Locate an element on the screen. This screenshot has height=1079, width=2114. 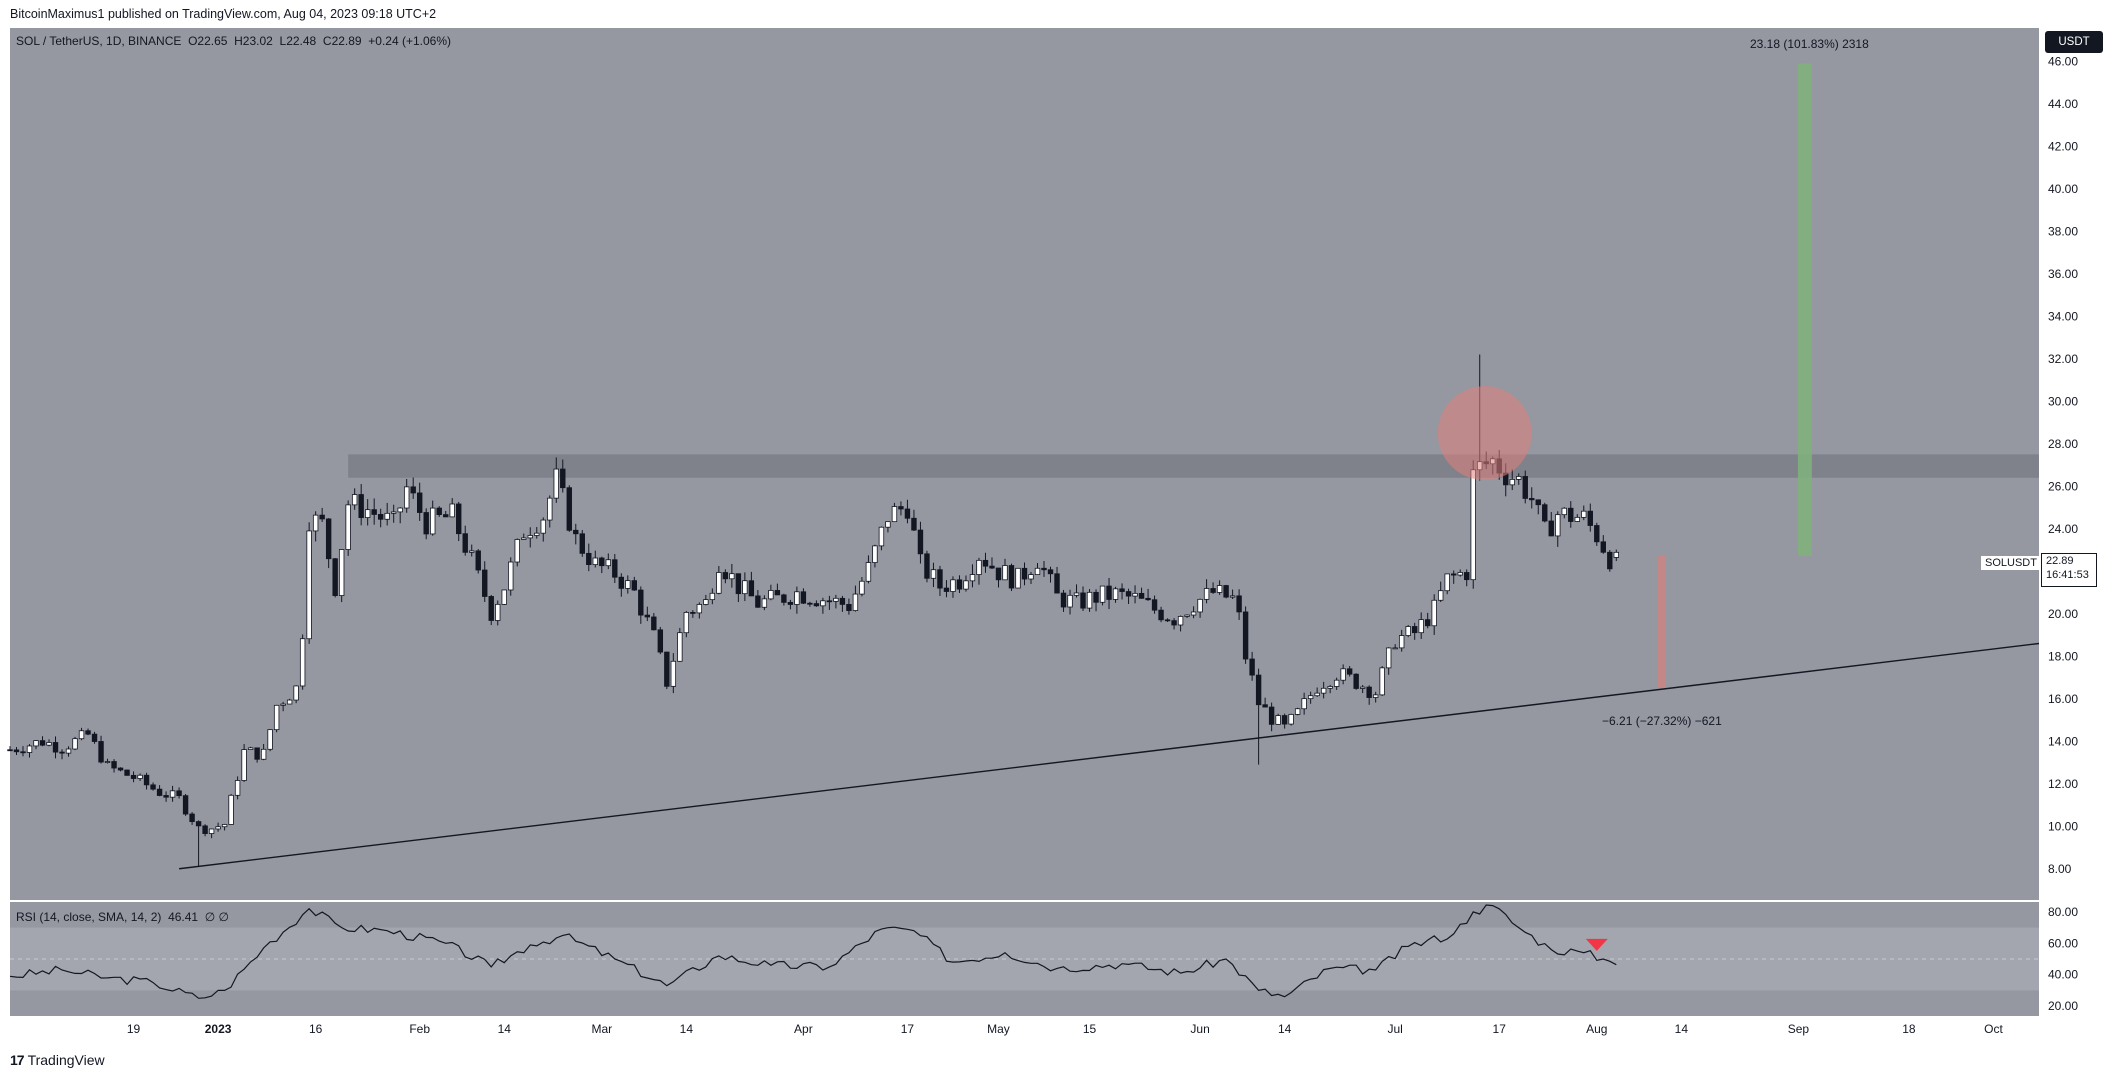
tradingview-logo: 17 TradingView is located at coordinates (57, 1060).